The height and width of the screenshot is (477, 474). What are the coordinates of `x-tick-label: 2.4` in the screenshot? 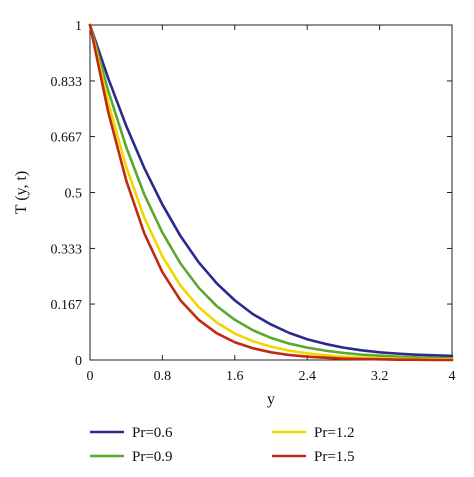 It's located at (307, 376).